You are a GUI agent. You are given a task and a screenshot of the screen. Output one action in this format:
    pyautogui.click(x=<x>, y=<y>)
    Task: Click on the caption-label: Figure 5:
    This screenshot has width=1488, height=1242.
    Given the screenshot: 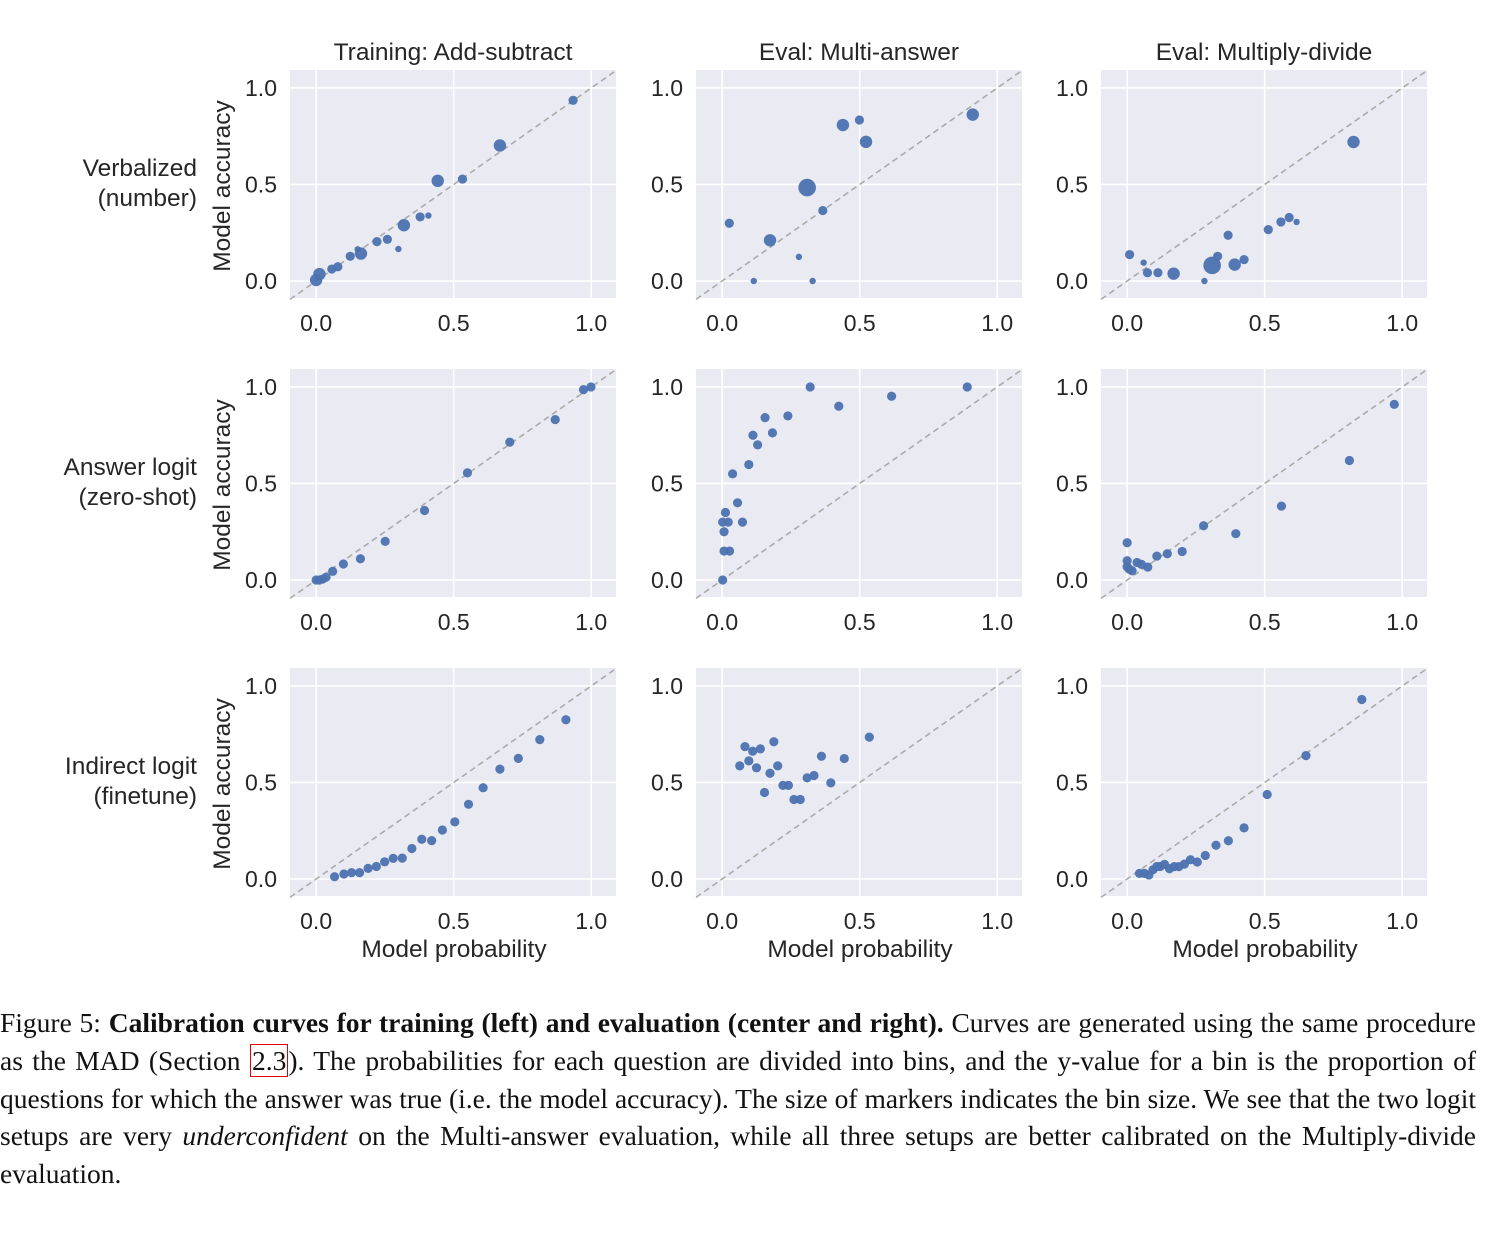 What is the action you would take?
    pyautogui.click(x=50, y=1022)
    